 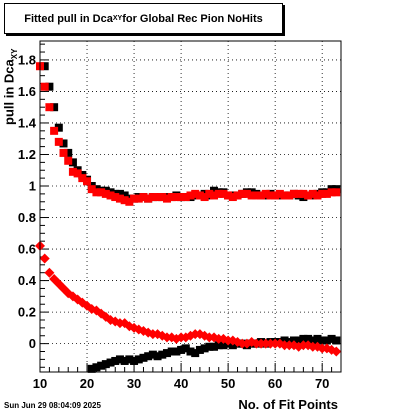 What do you see at coordinates (288, 404) in the screenshot?
I see `x-axis-label: No. of Fit Points` at bounding box center [288, 404].